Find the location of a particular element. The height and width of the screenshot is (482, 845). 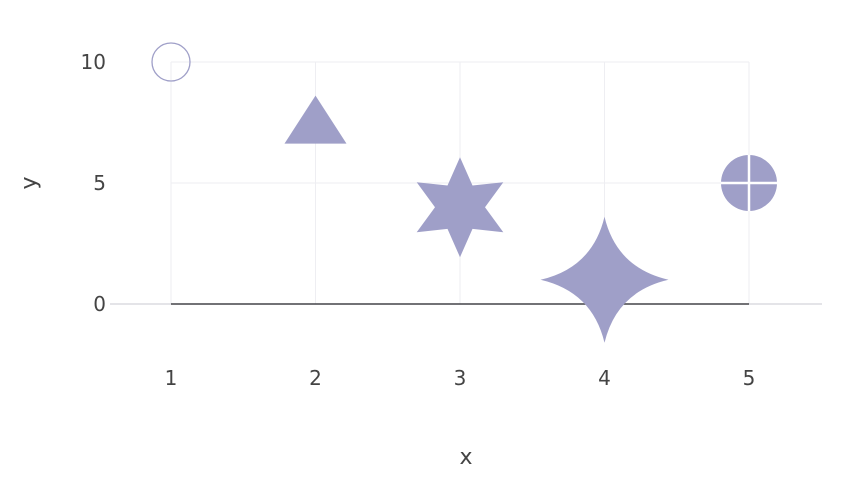

y-axis-title: y is located at coordinates (29, 182).